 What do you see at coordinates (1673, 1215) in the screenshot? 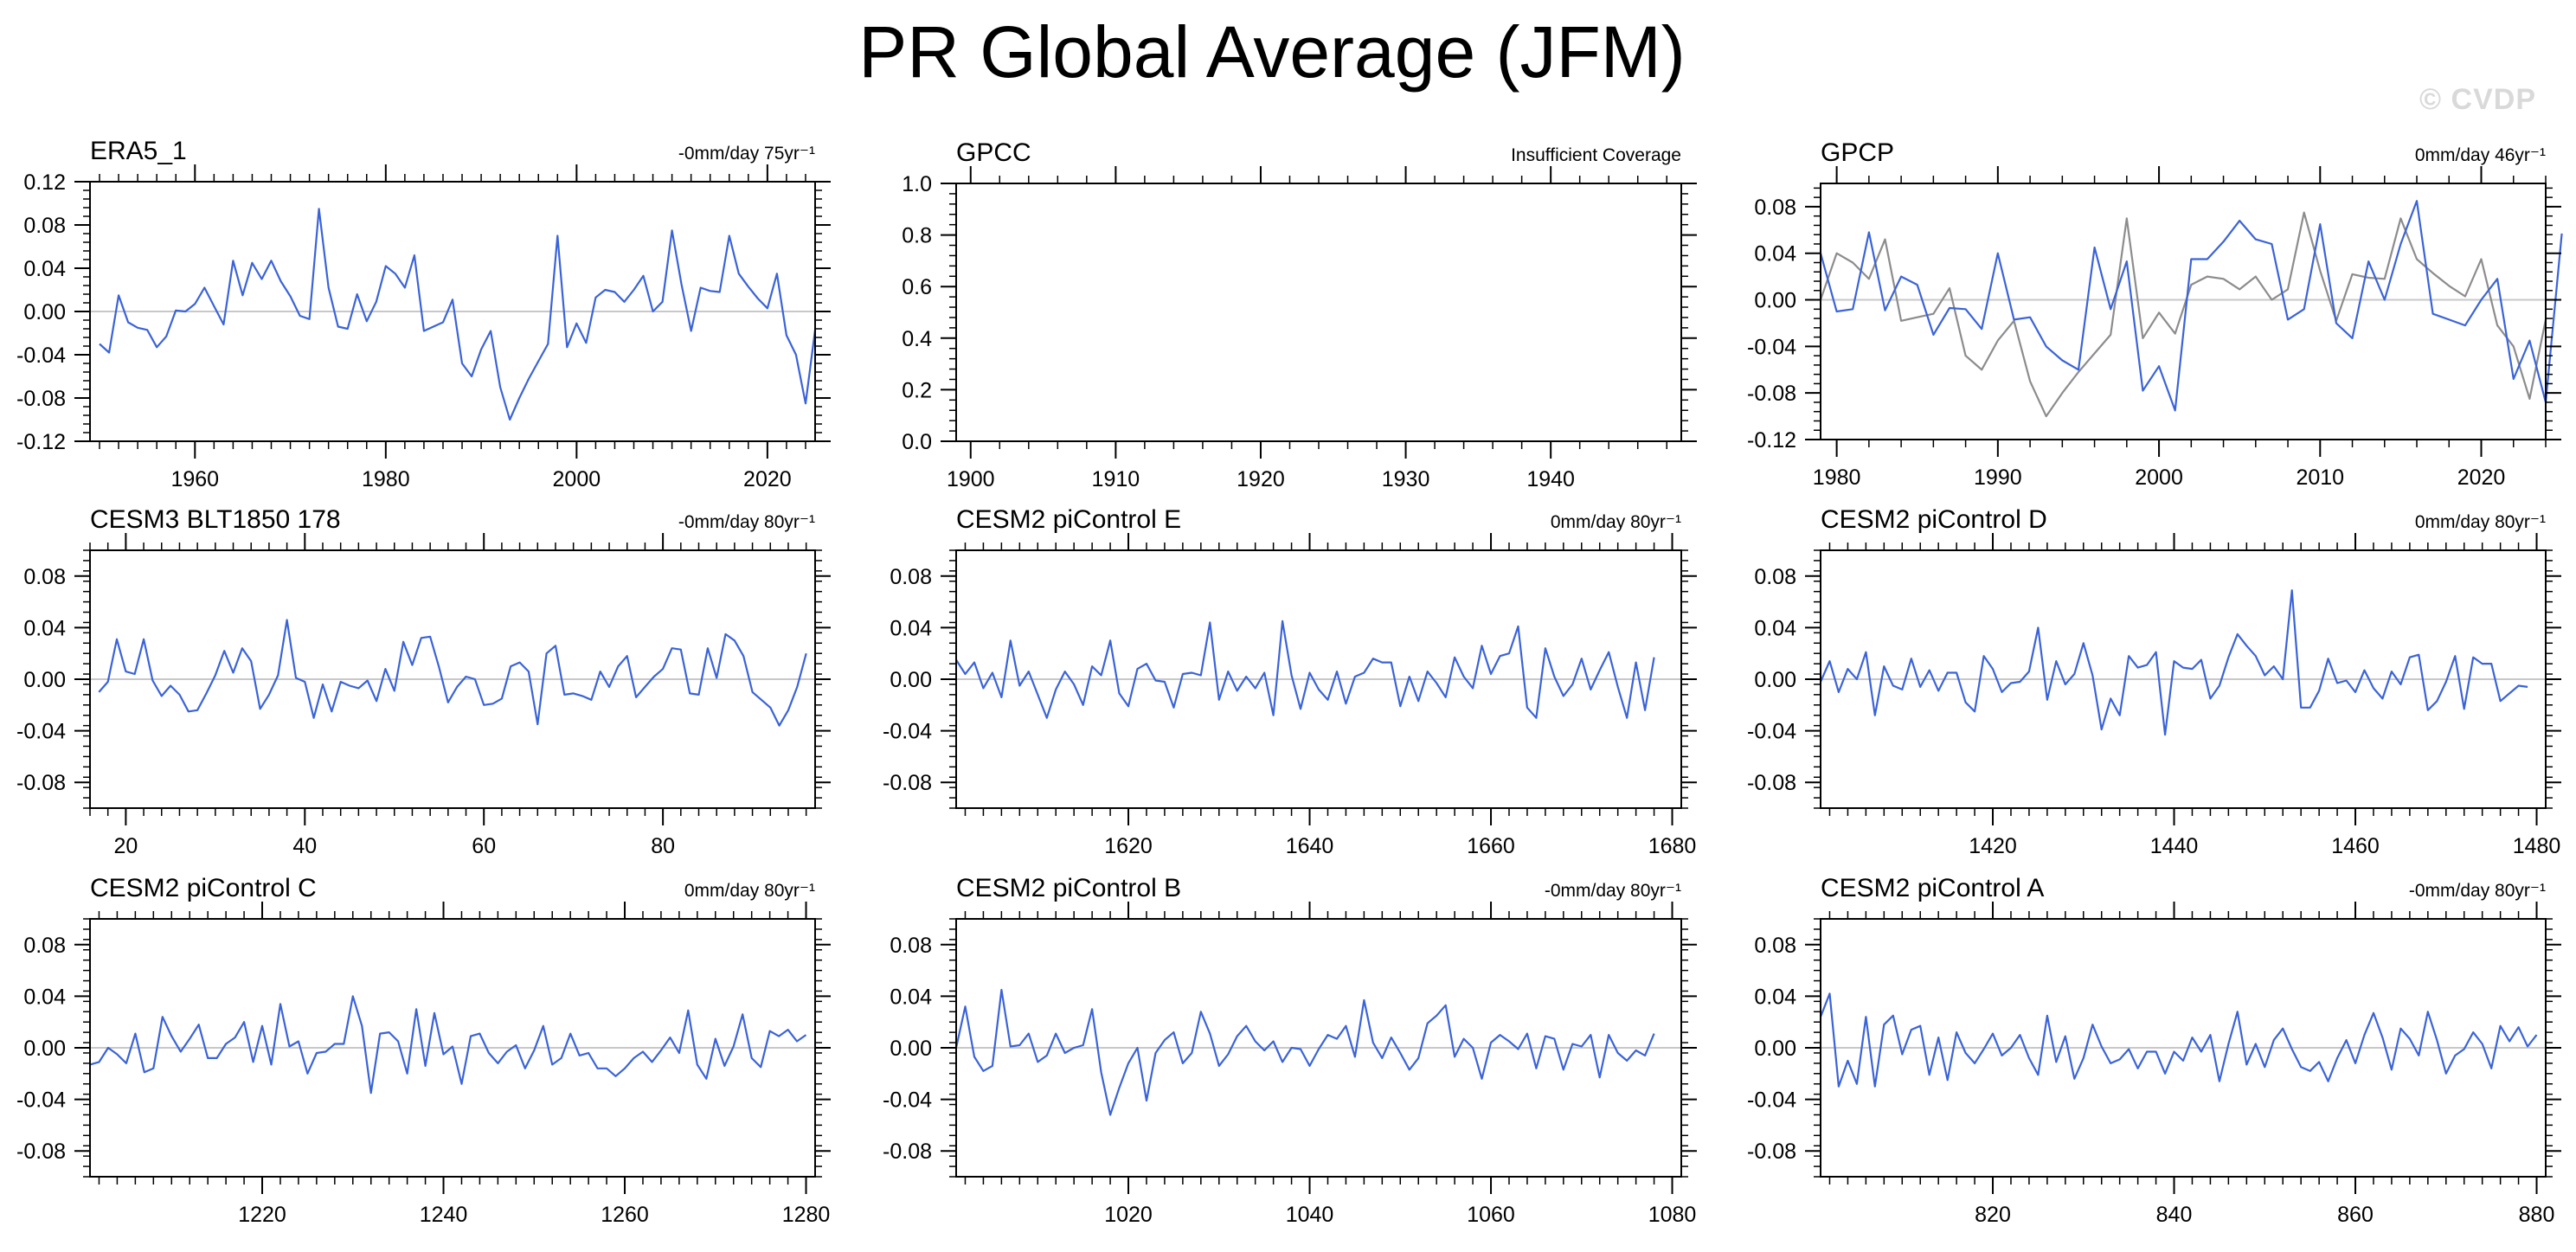
I see `x-tick-label: 1080` at bounding box center [1673, 1215].